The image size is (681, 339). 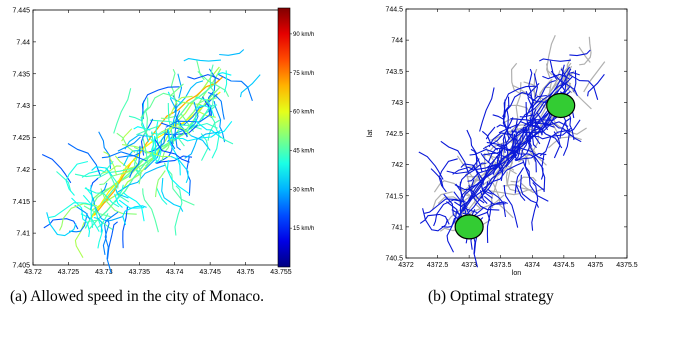 I want to click on b-x-tick-label: 4375.5, so click(x=627, y=265).